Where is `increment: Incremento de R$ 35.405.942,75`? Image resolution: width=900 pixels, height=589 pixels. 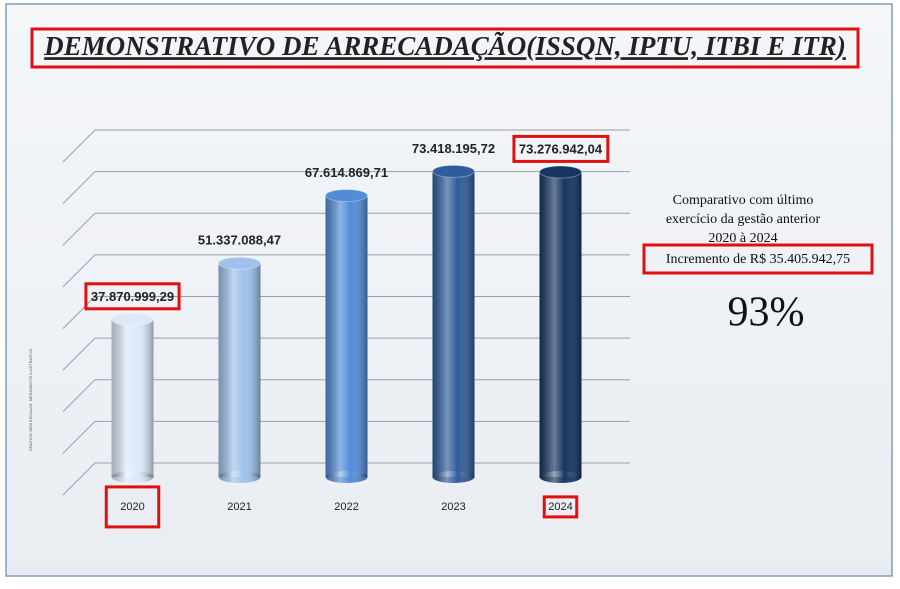 increment: Incremento de R$ 35.405.942,75 is located at coordinates (758, 259).